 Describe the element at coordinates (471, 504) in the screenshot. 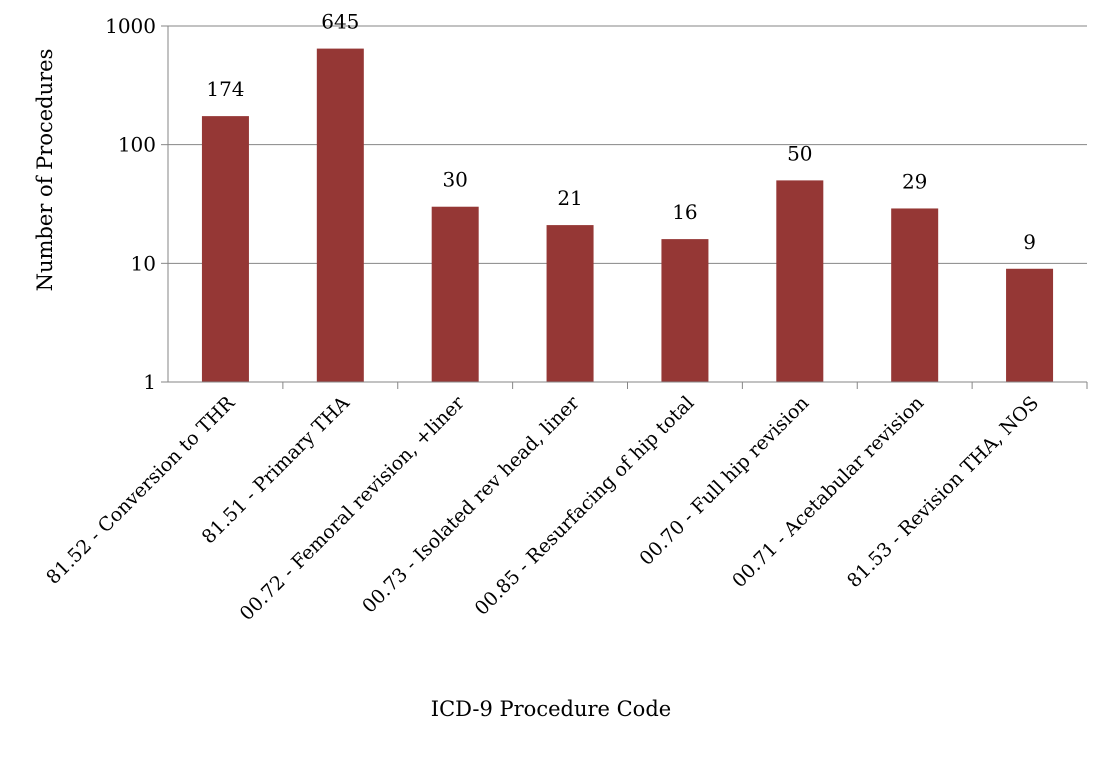

I see `category-label: 00.73 - Isolated rev head, liner` at that location.